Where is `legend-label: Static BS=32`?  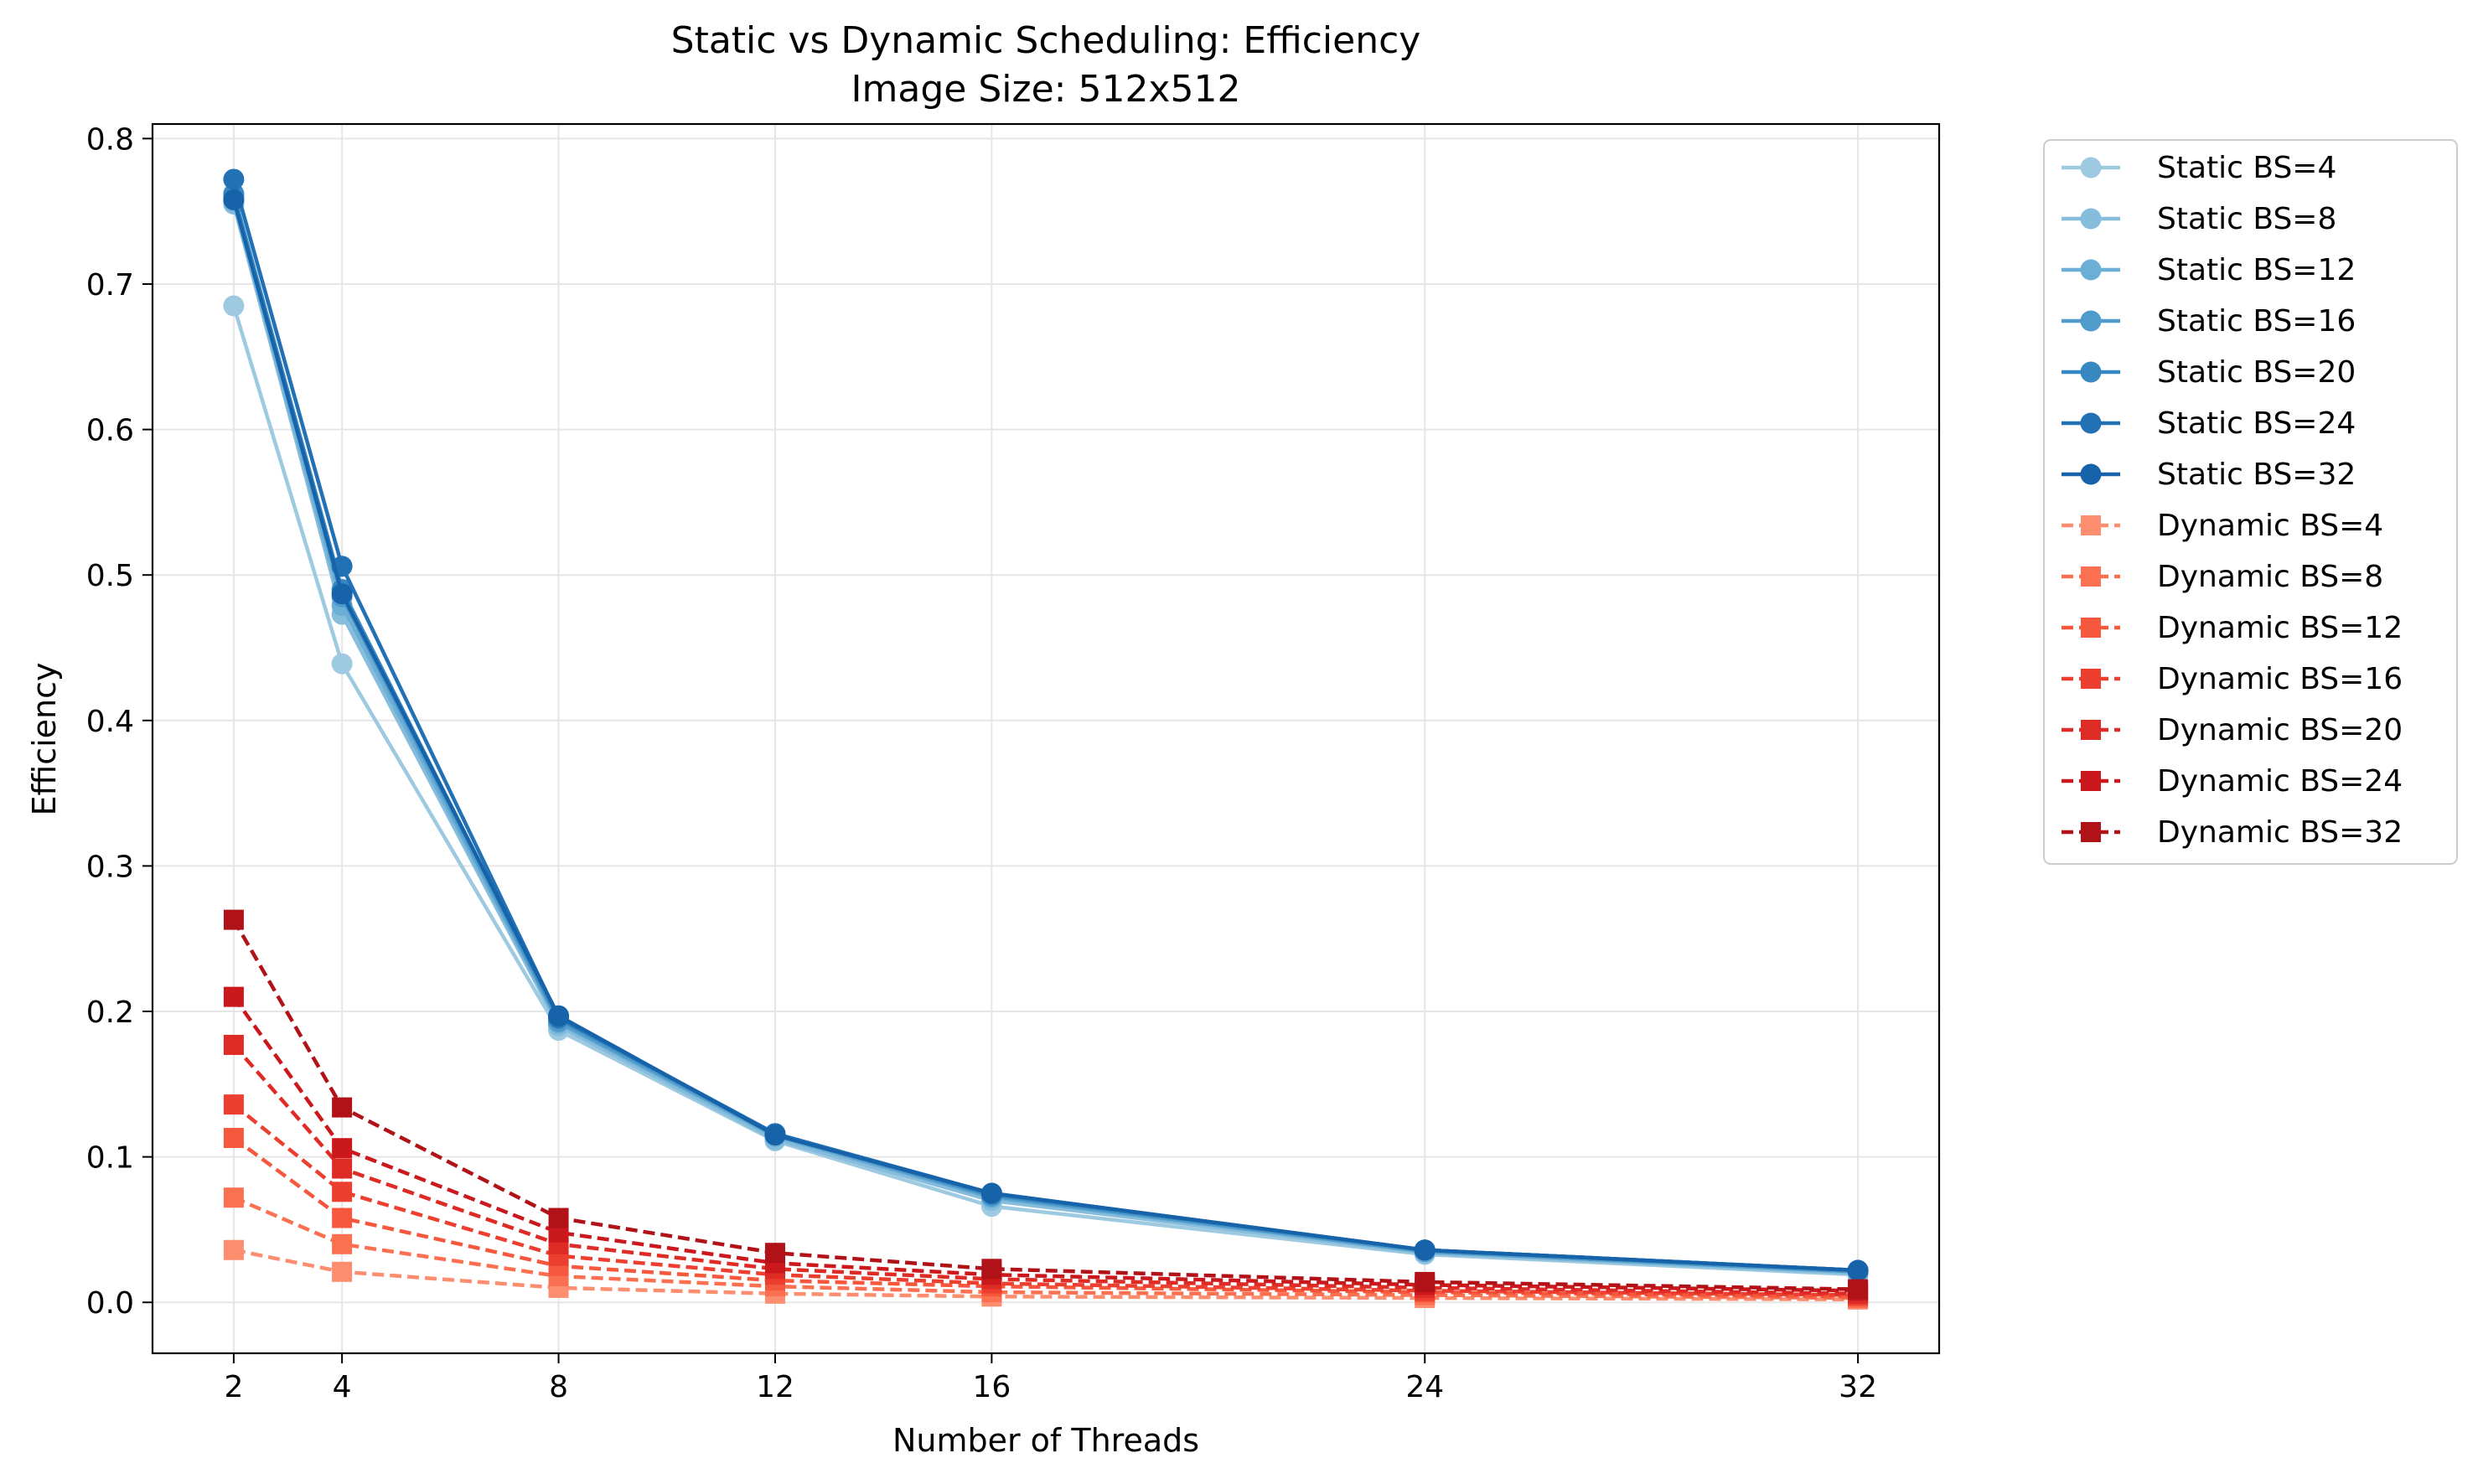 legend-label: Static BS=32 is located at coordinates (2256, 475).